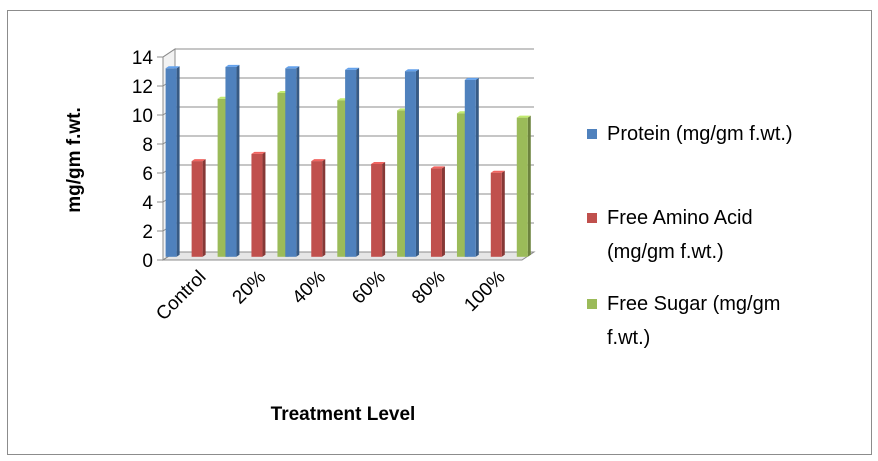 The height and width of the screenshot is (461, 878). I want to click on x-tick-label: 20%, so click(250, 288).